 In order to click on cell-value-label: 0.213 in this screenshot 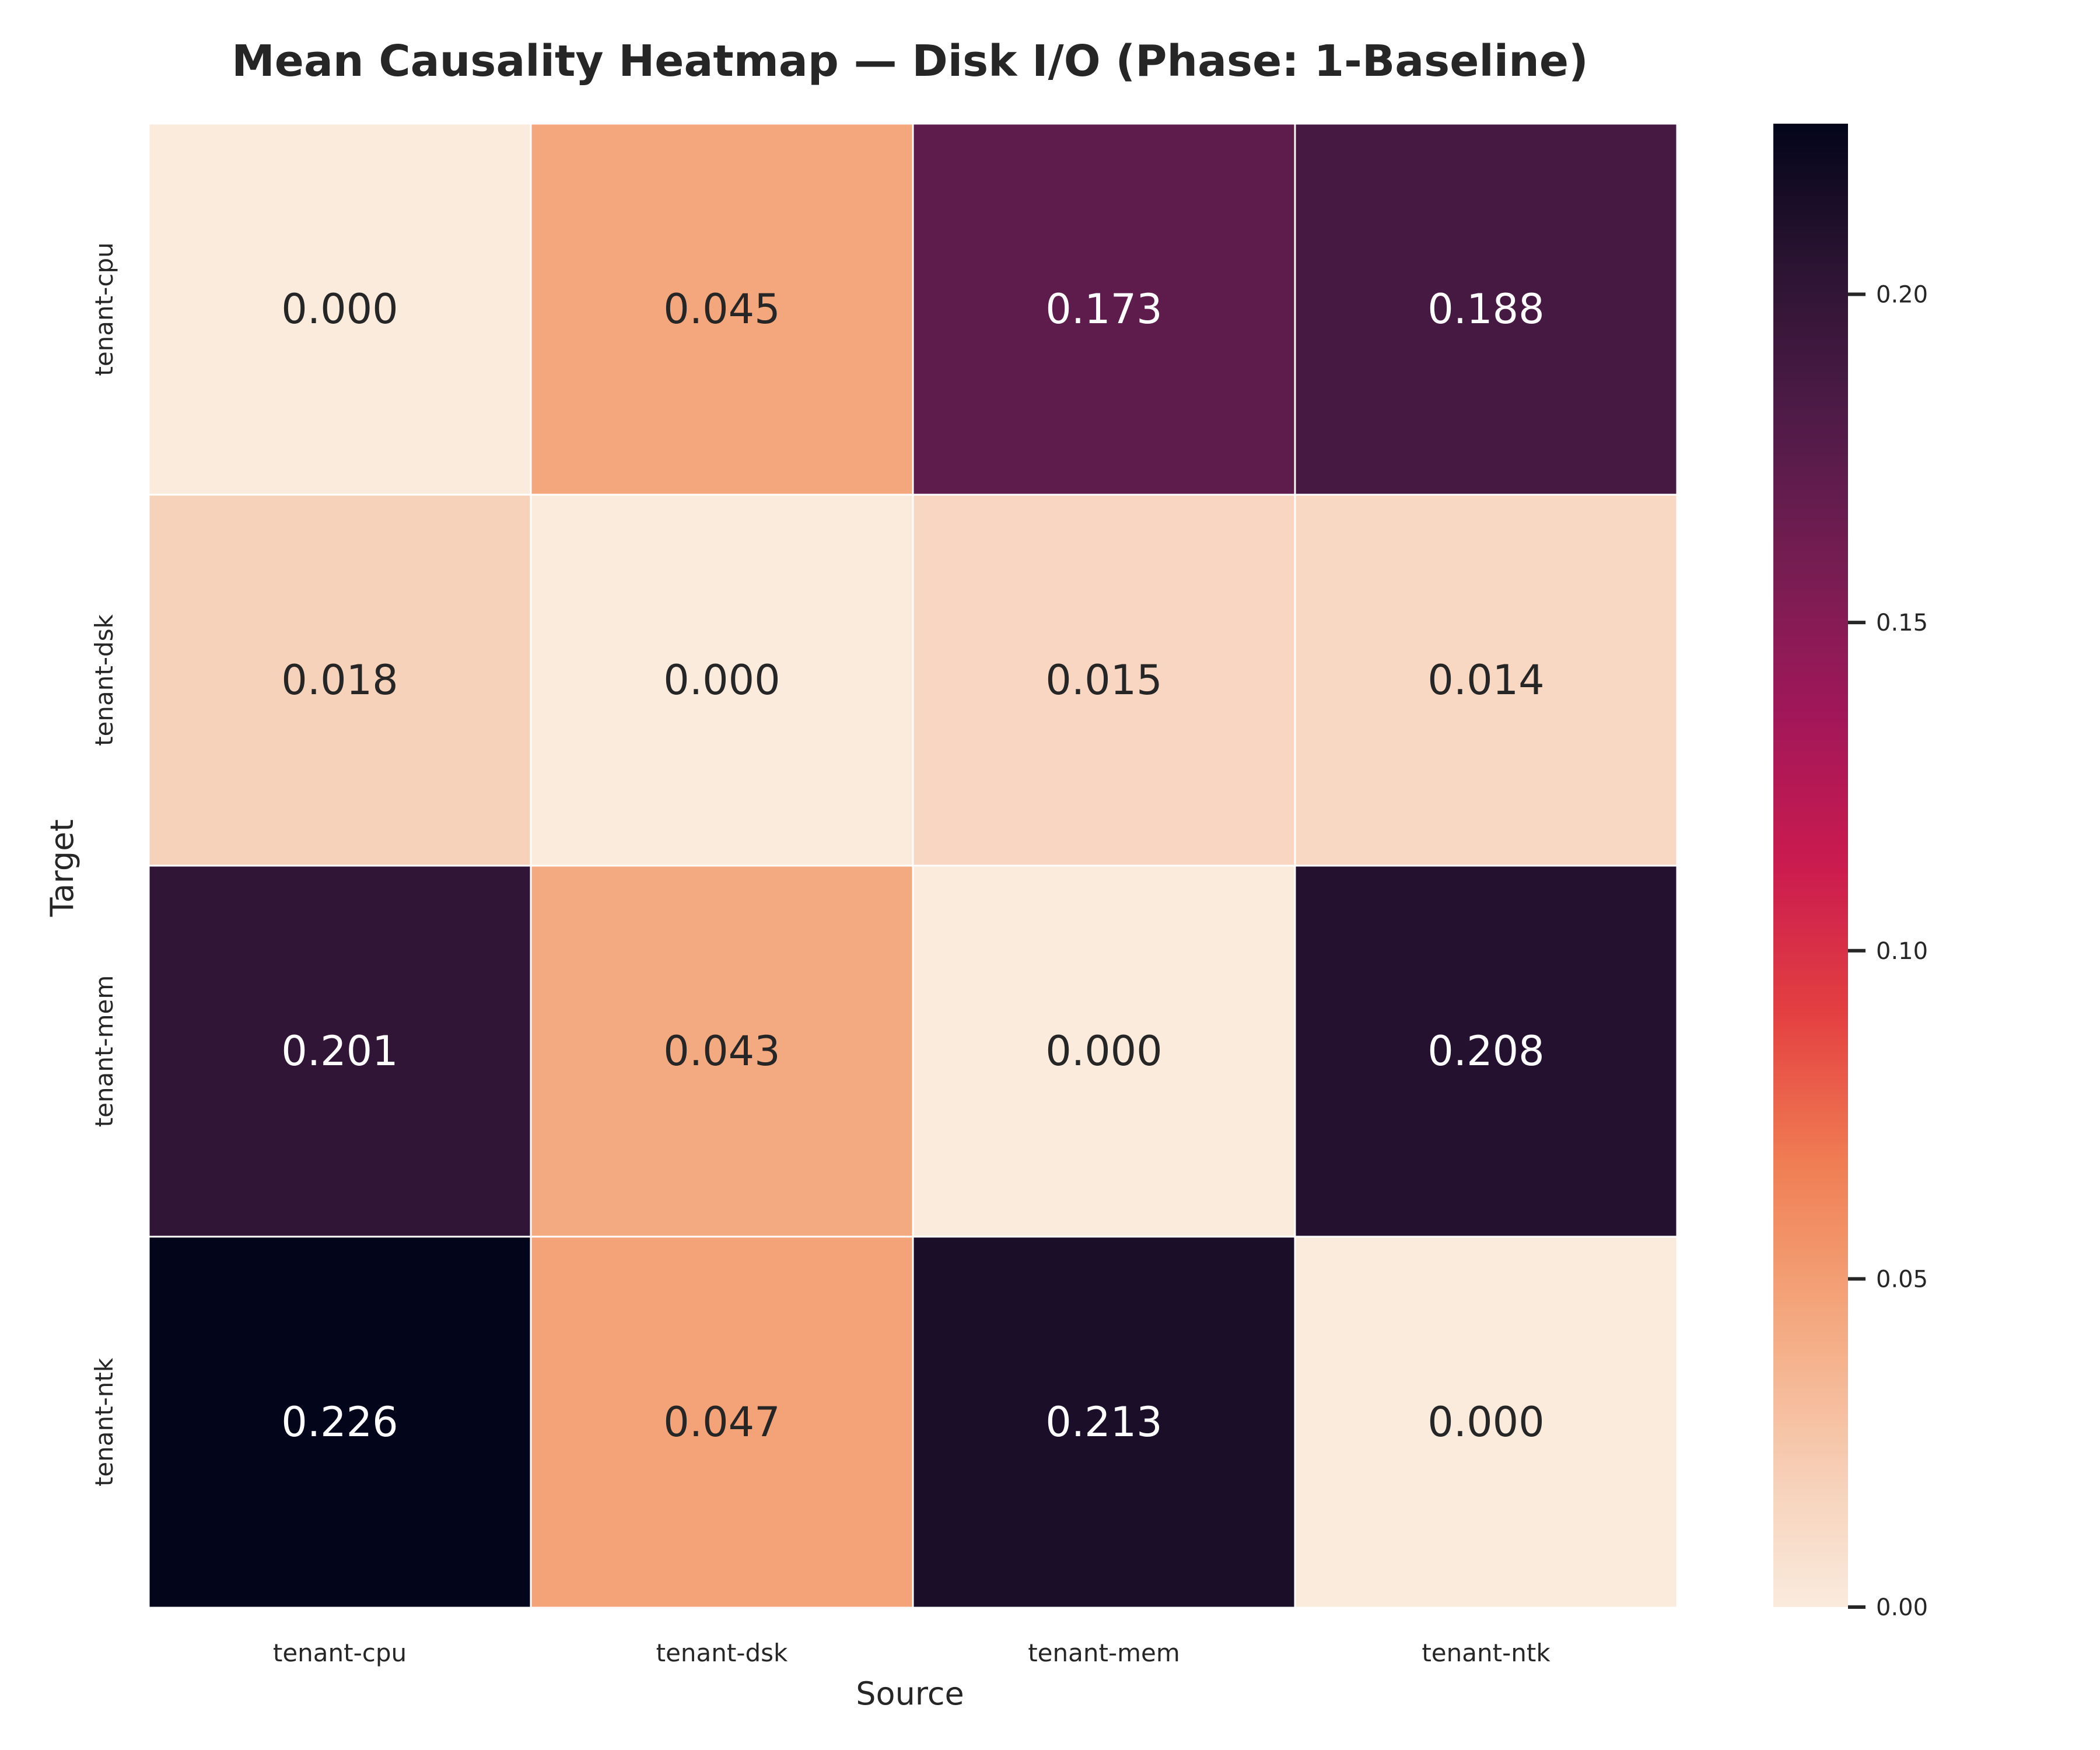, I will do `click(1103, 1422)`.